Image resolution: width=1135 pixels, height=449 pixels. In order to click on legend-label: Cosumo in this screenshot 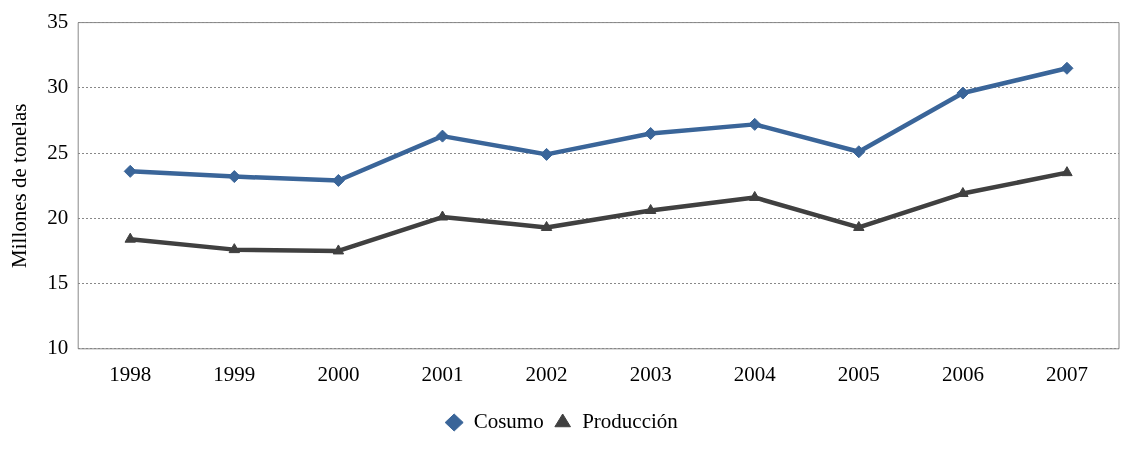, I will do `click(508, 421)`.